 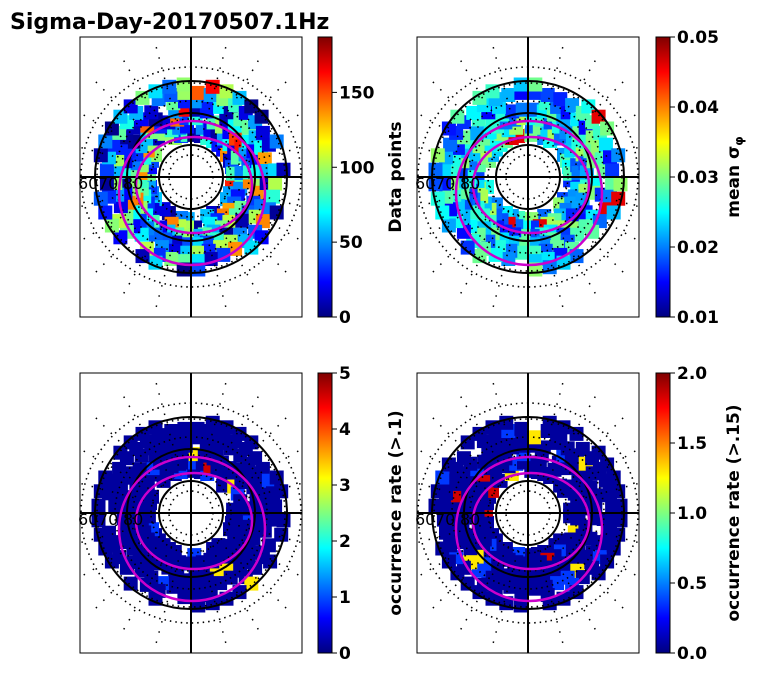 What do you see at coordinates (345, 374) in the screenshot?
I see `colorbar-tick-label: 5` at bounding box center [345, 374].